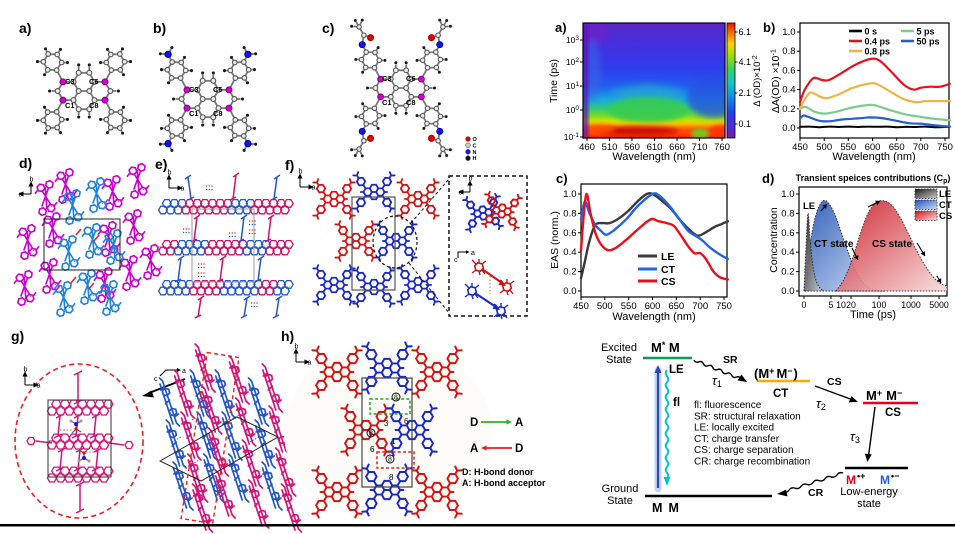 The image size is (955, 534). Describe the element at coordinates (730, 360) in the screenshot. I see `svg-text: SR` at that location.